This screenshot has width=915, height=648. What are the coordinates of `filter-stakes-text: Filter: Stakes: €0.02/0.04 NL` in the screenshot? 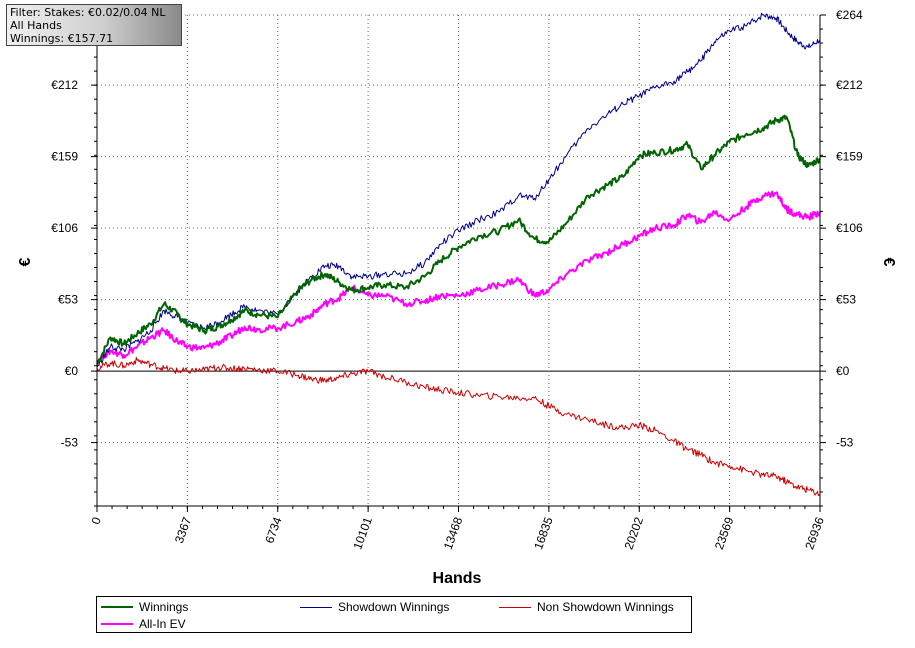 It's located at (88, 12).